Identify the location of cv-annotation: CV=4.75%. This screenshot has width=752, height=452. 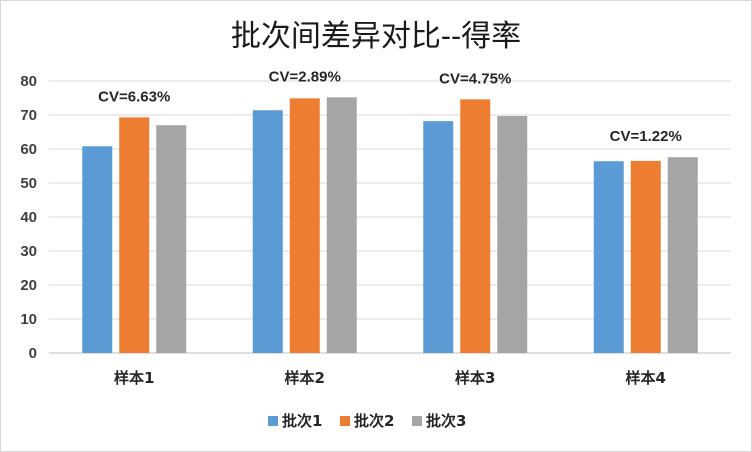
(475, 78).